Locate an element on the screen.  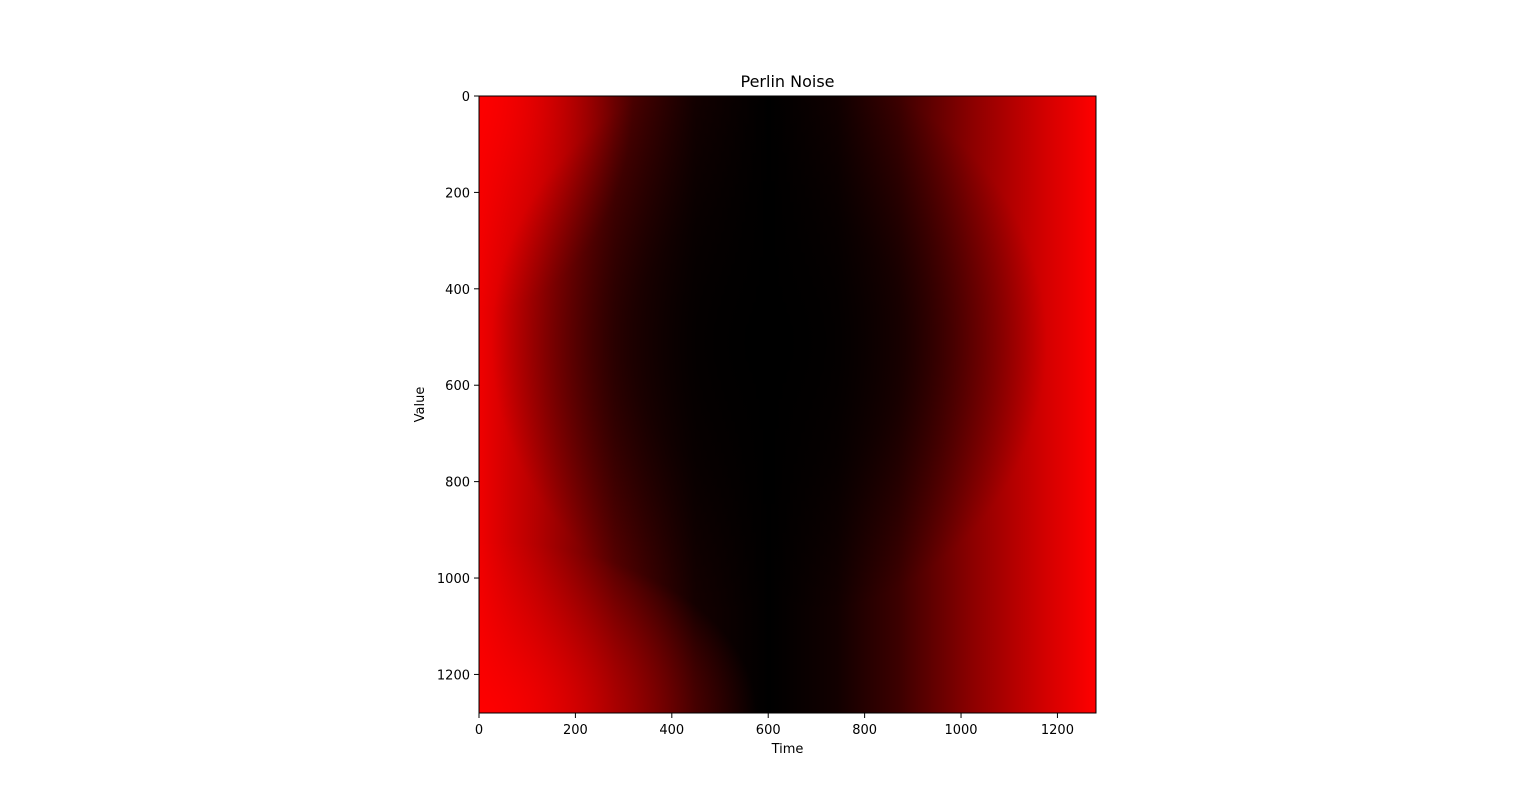
x-axis: 0 200 400 600 800 1000 1200 is located at coordinates (774, 725).